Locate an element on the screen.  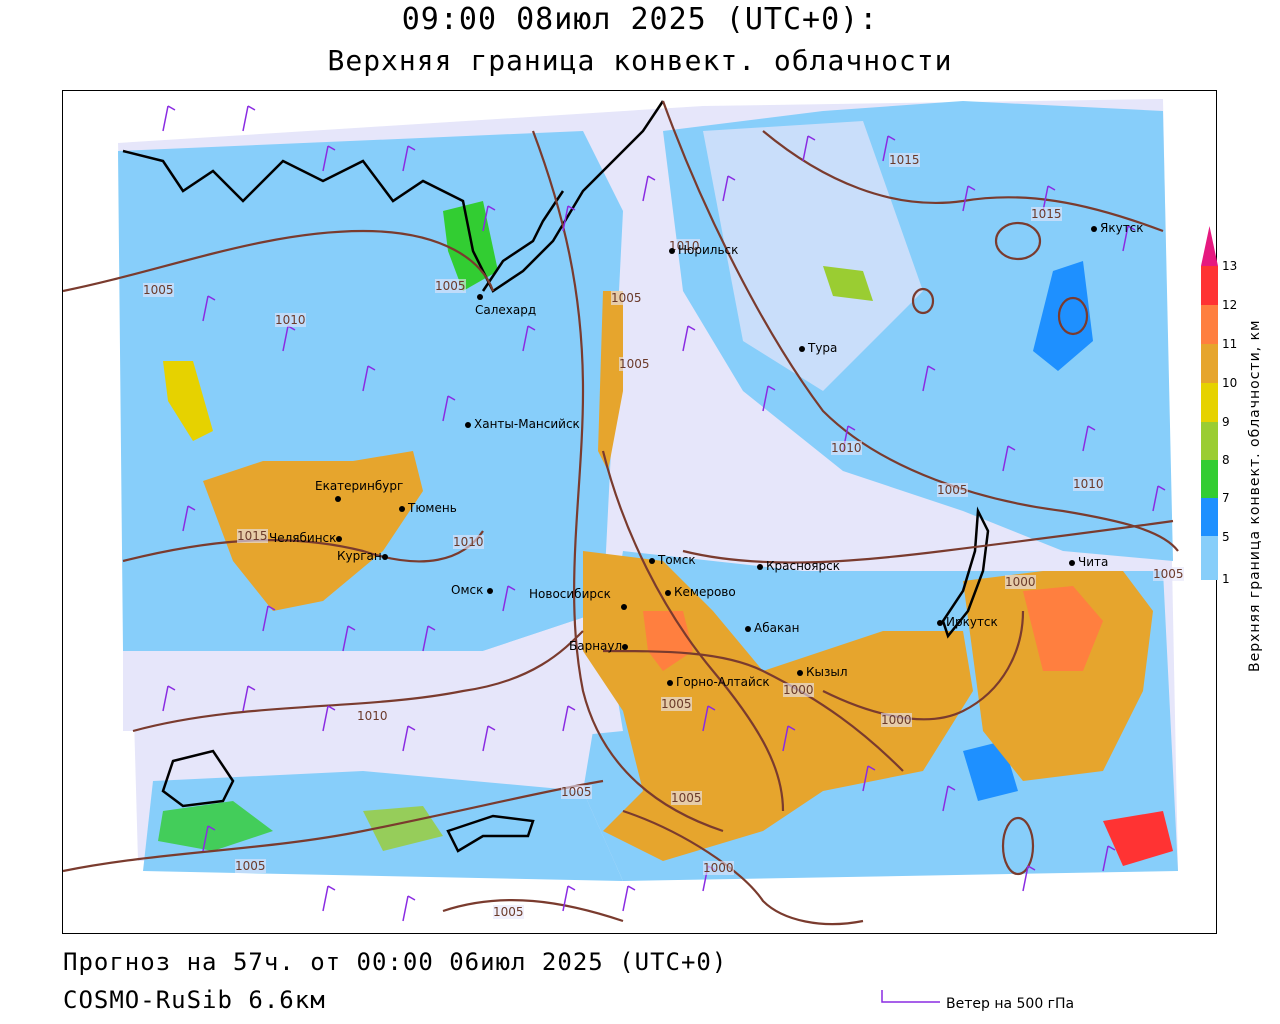
city-label: Омск is located at coordinates (473, 590).